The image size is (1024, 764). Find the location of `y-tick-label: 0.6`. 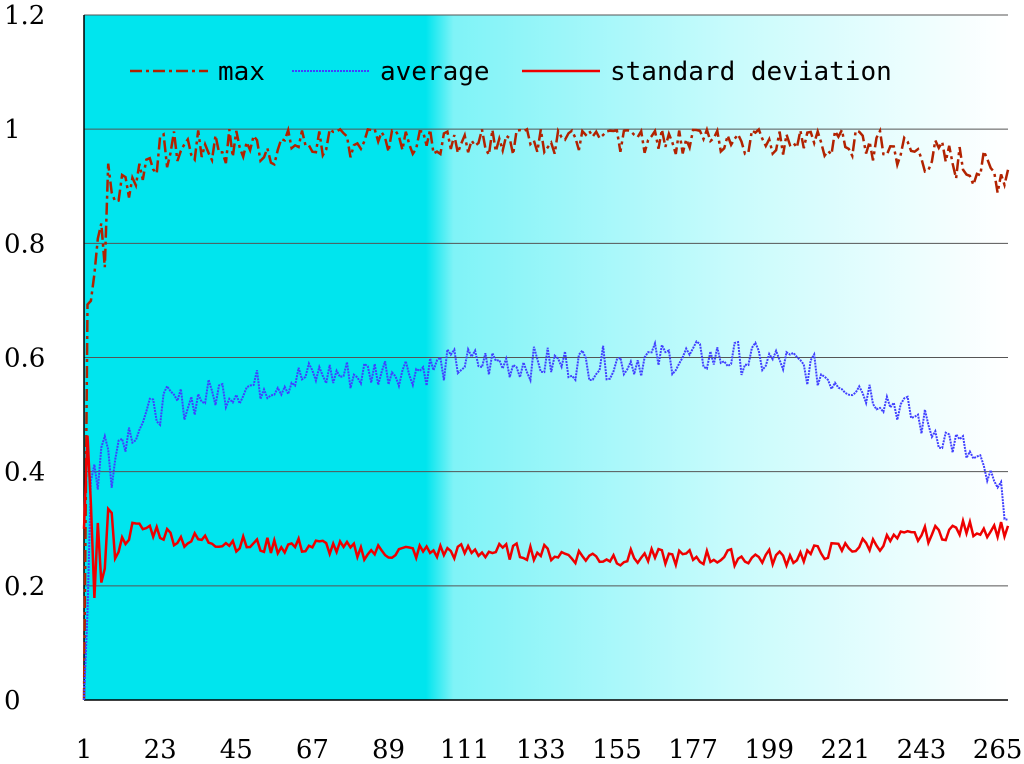

y-tick-label: 0.6 is located at coordinates (24, 359).